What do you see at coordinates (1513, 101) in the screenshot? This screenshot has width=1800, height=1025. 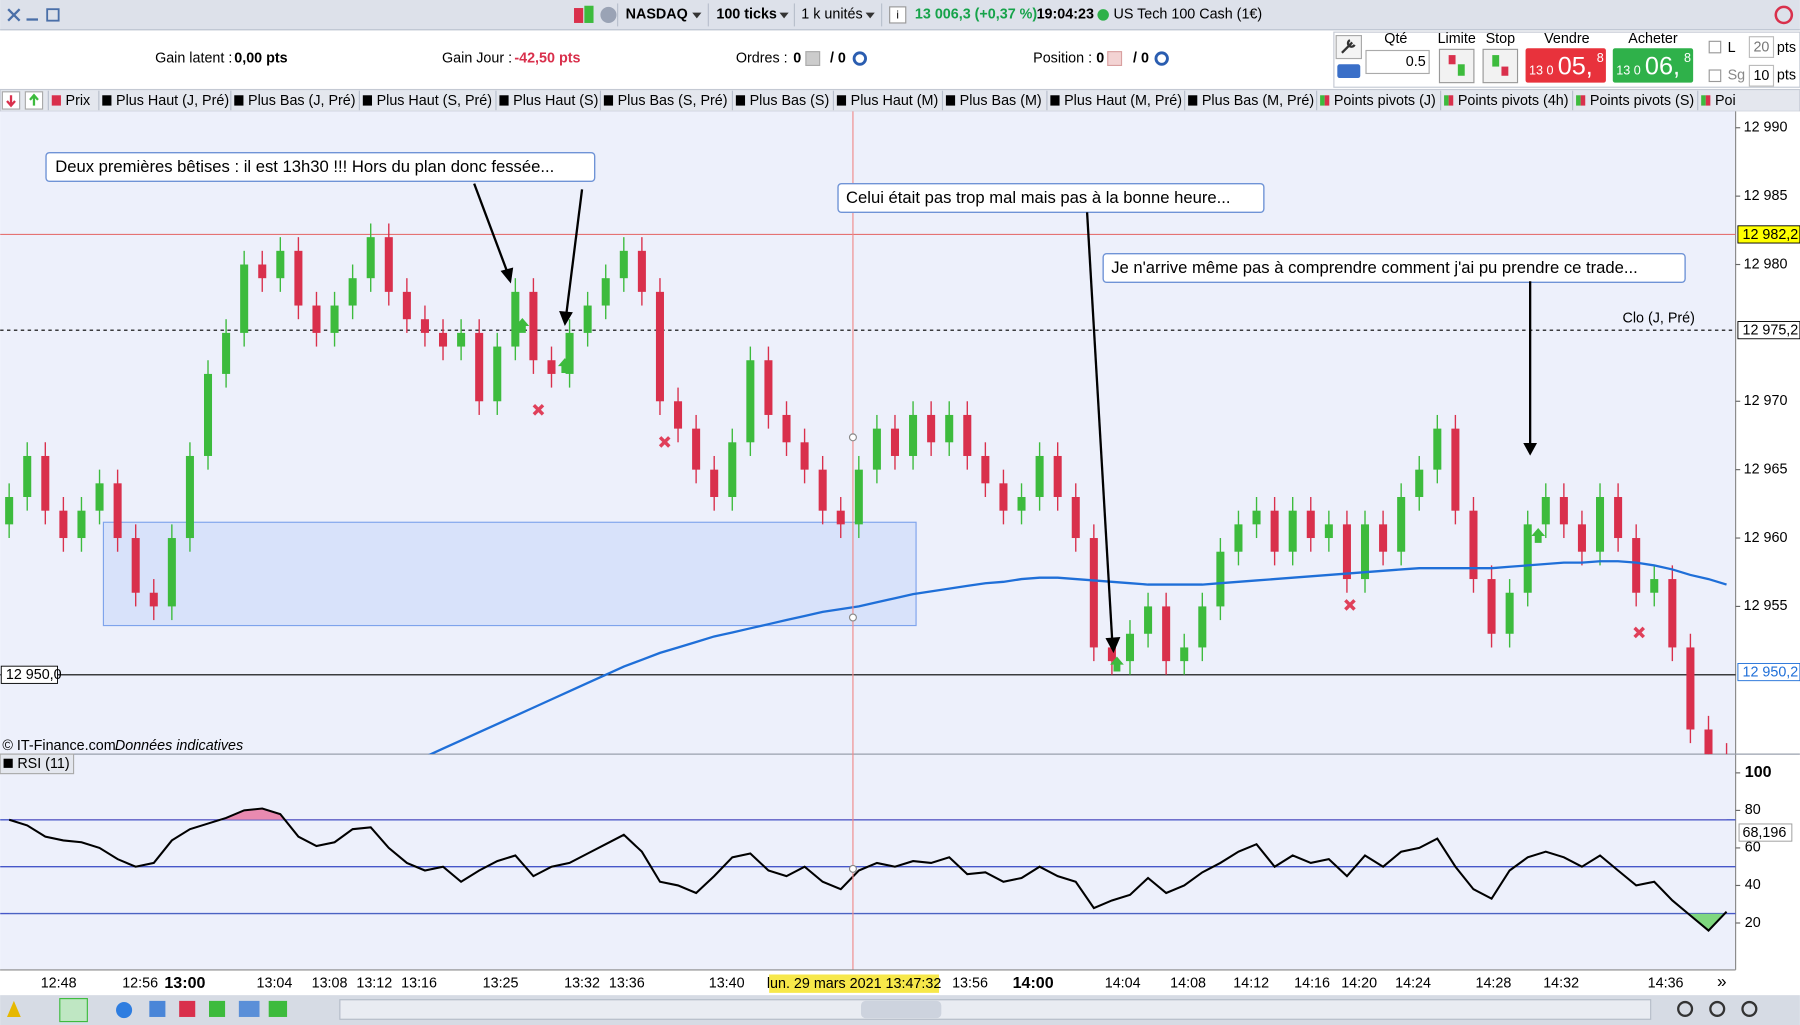 I see `indicator-tab: Points pivots (4h)` at bounding box center [1513, 101].